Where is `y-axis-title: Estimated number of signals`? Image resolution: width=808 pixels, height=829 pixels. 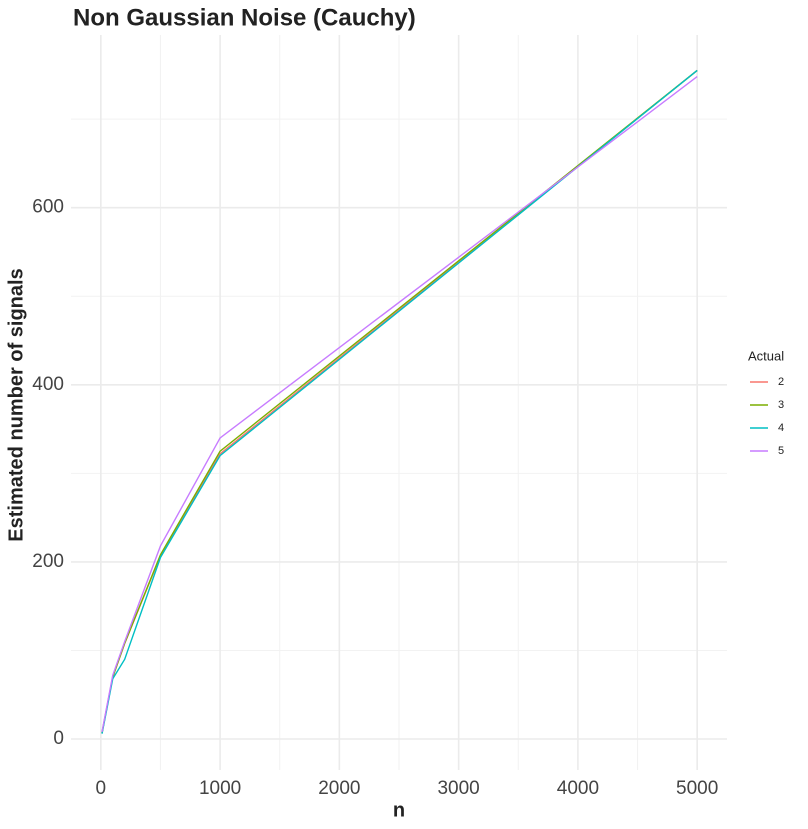
y-axis-title: Estimated number of signals is located at coordinates (16, 404).